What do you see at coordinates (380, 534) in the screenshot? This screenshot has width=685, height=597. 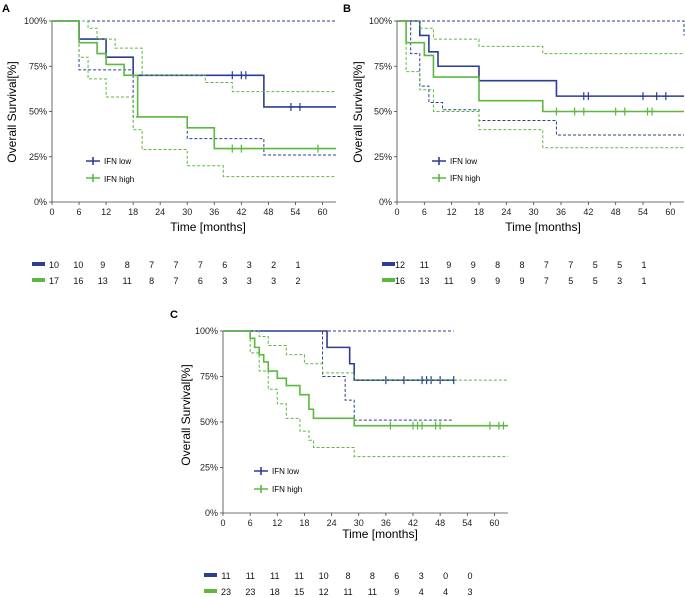 I see `x-axis-label: Time [months]` at bounding box center [380, 534].